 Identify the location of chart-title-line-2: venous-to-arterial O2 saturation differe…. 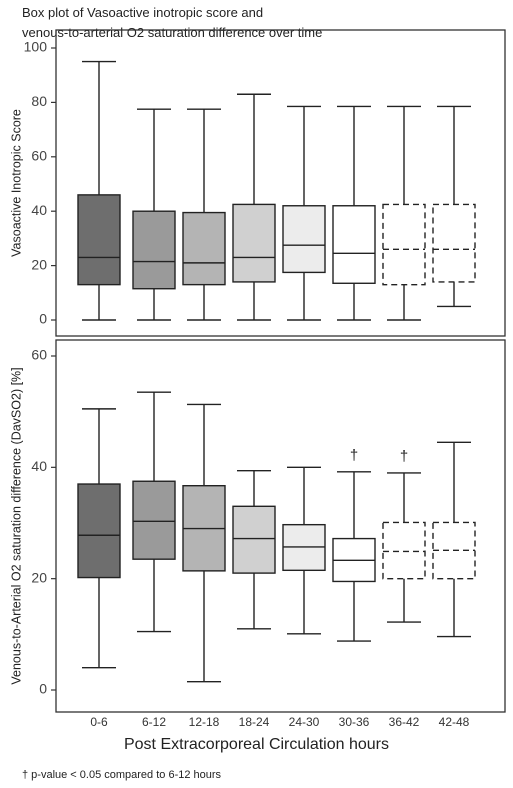
(172, 32).